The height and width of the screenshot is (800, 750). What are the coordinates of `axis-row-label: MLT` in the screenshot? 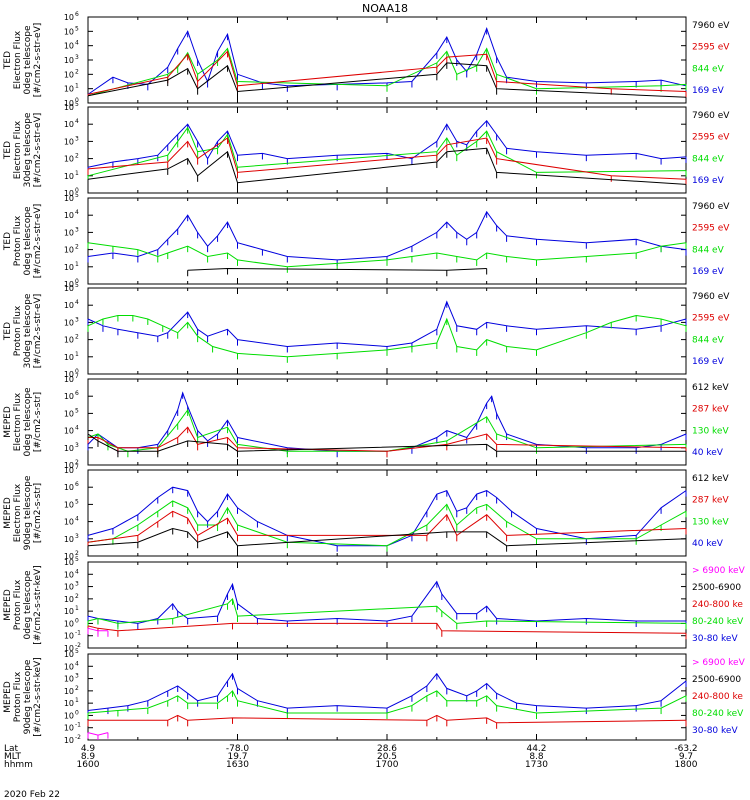 It's located at (13, 757).